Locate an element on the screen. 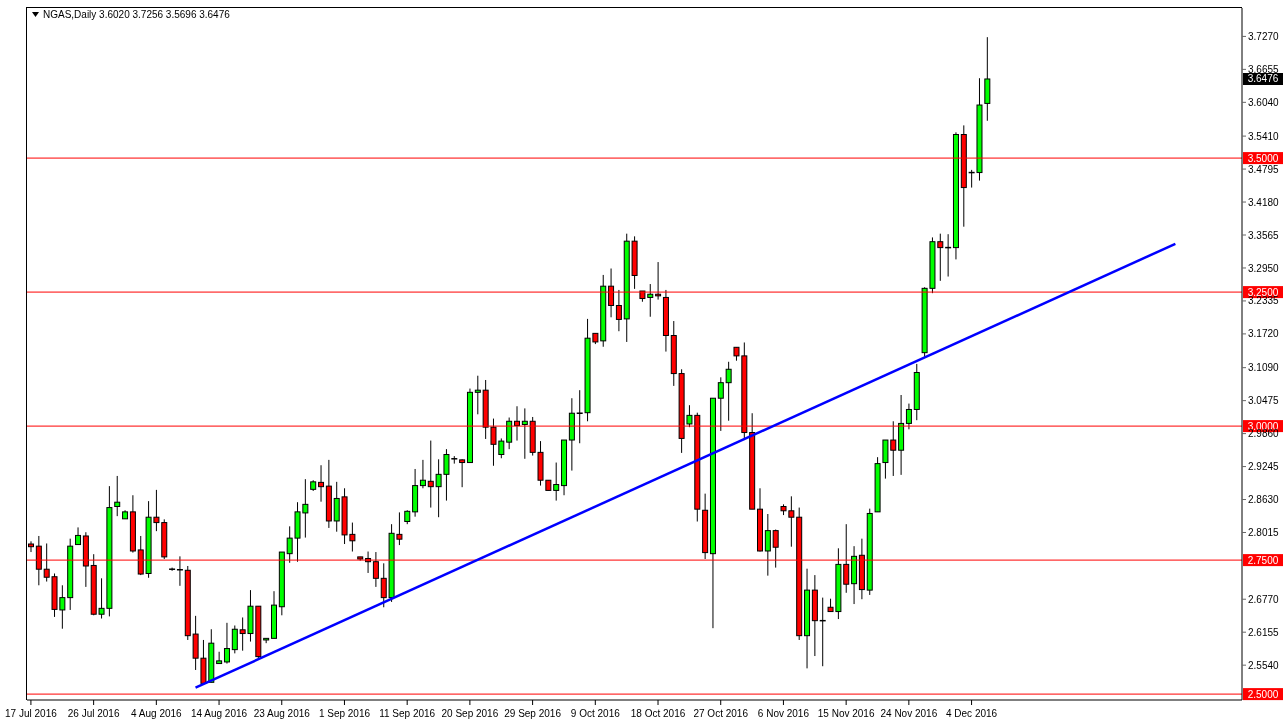  y-tick-label: 2.6770 is located at coordinates (1264, 599).